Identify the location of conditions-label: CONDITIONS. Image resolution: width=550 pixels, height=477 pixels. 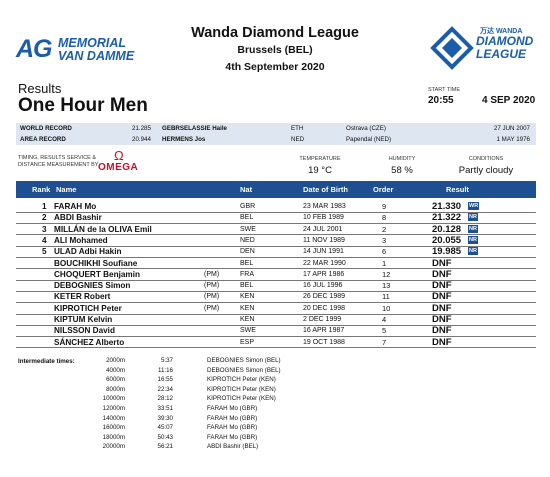
(486, 159).